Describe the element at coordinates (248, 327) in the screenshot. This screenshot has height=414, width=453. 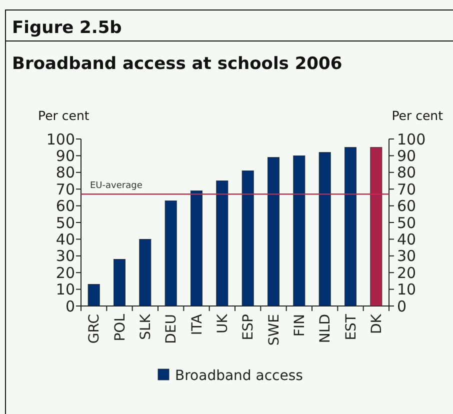
I see `x-tick-label: ESP` at that location.